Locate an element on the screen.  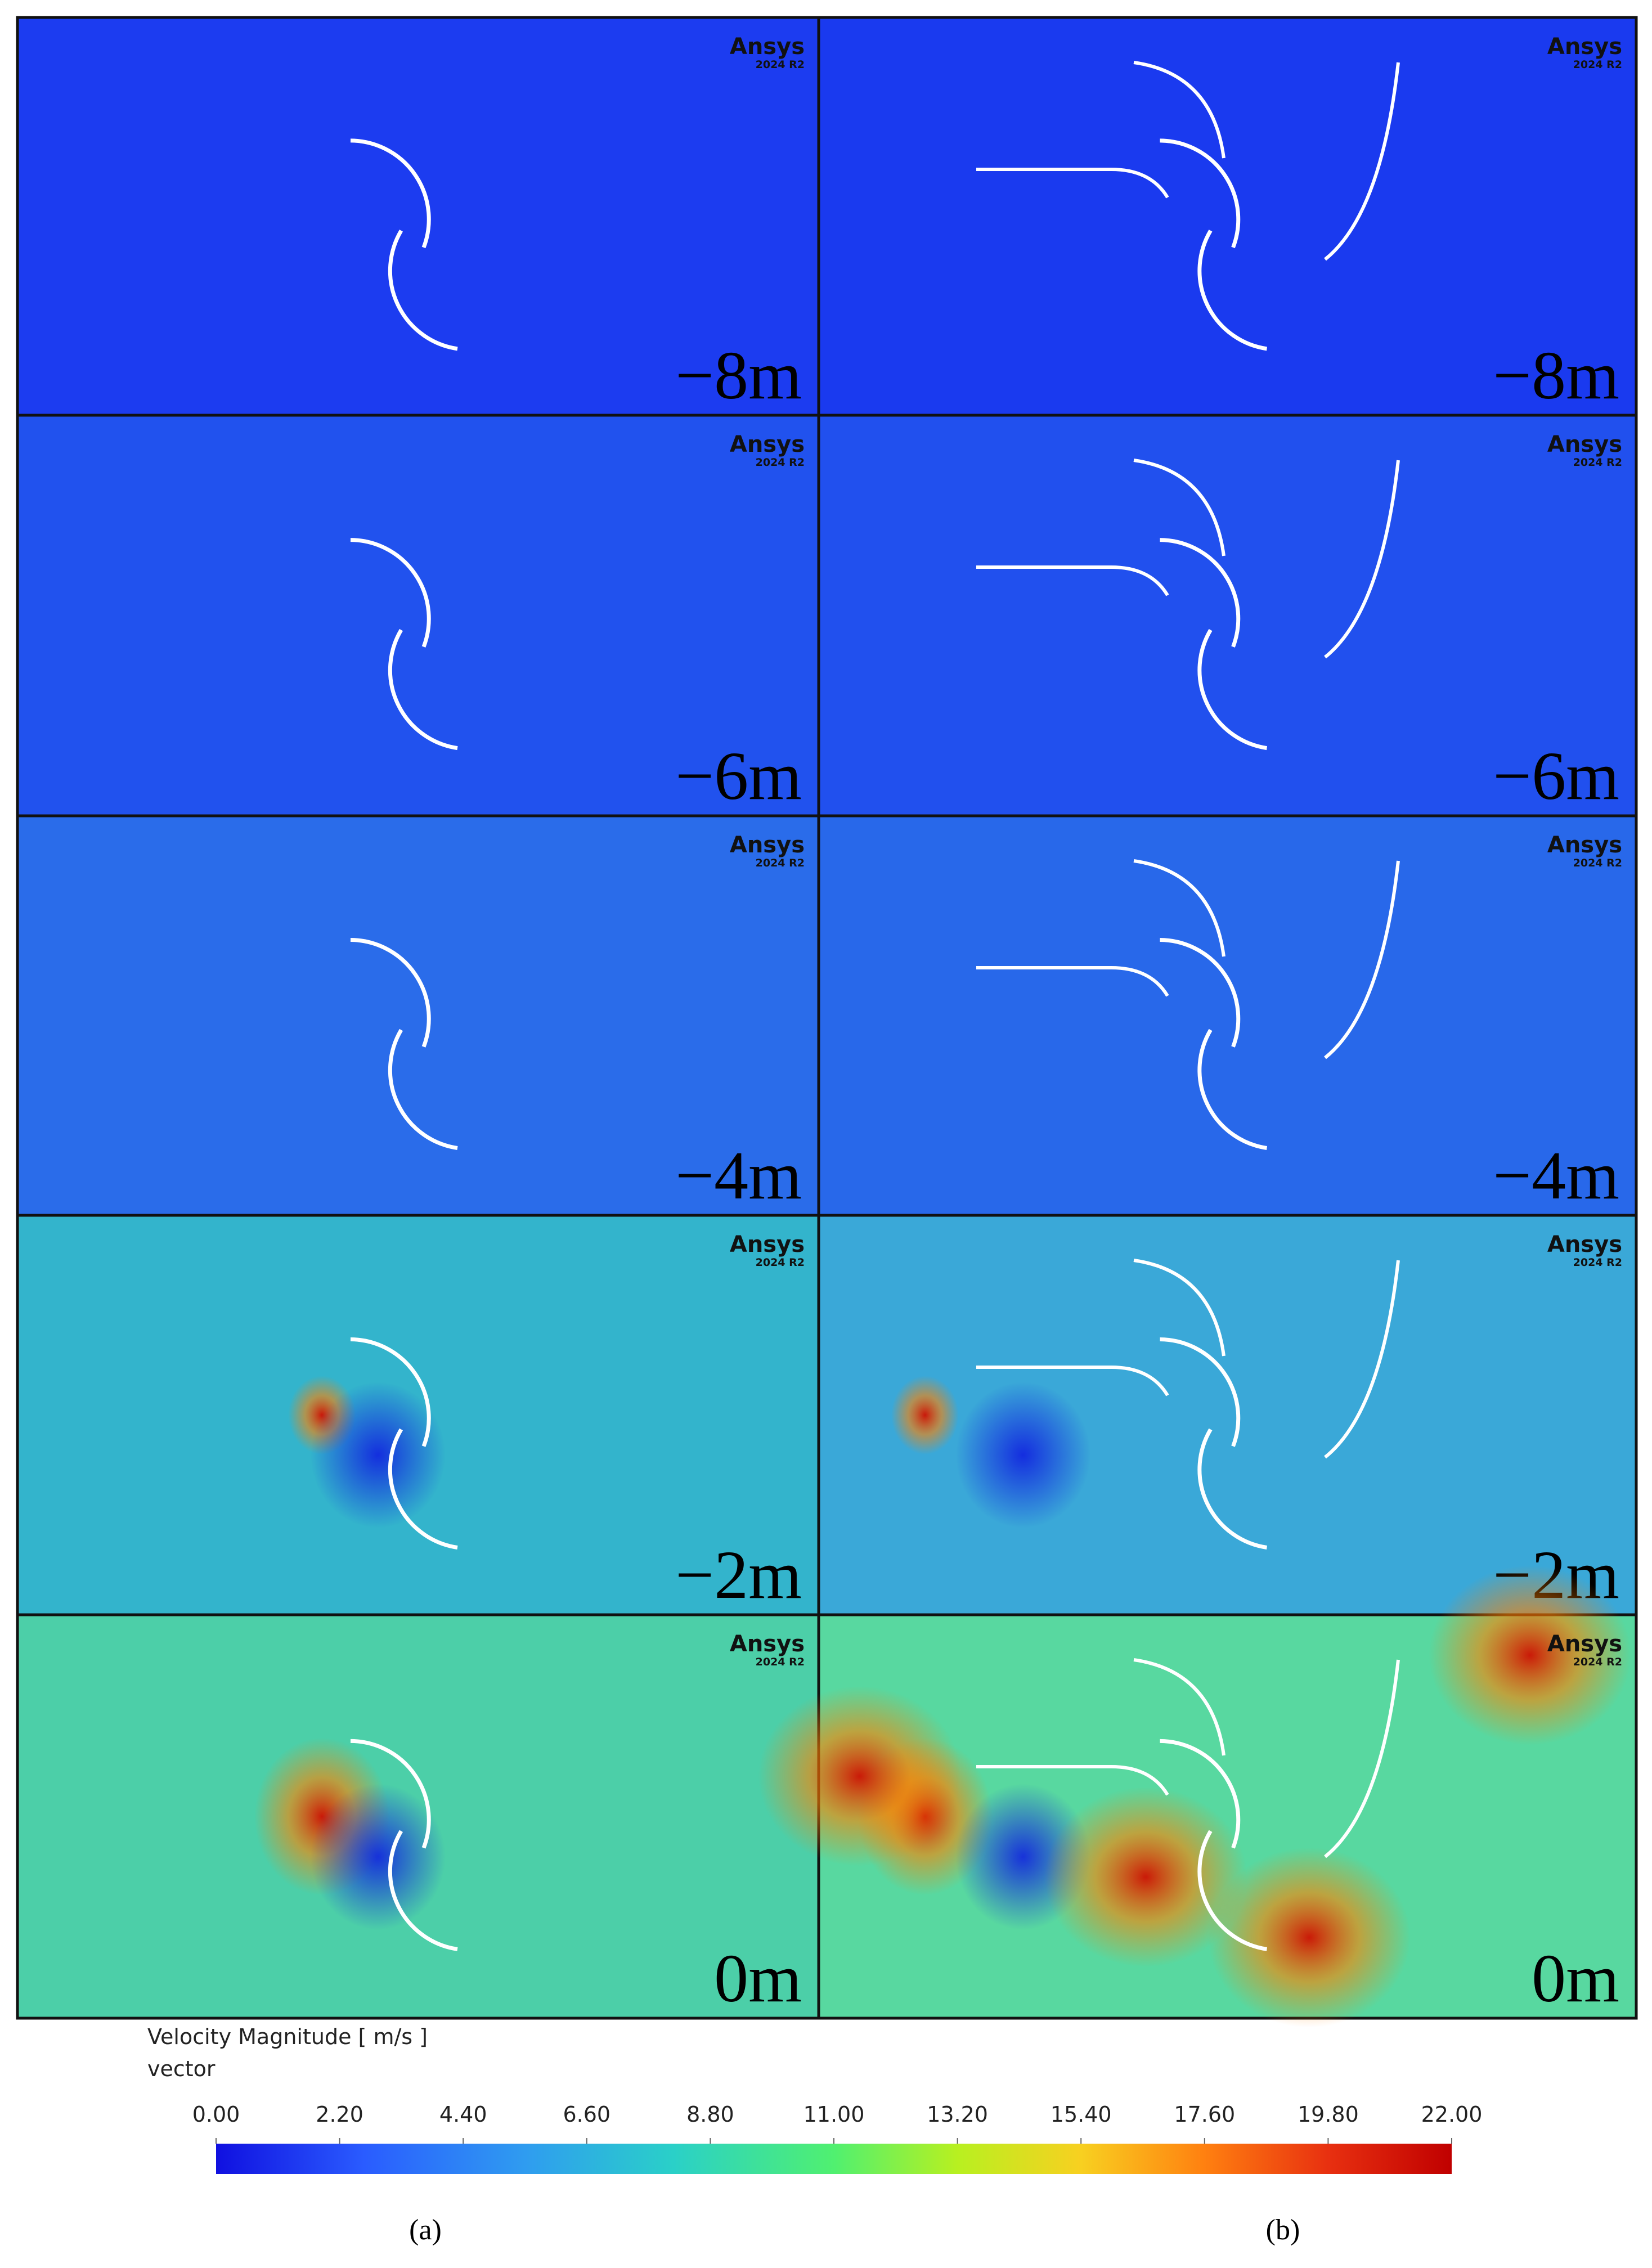
tick-label: 17.60 is located at coordinates (1204, 2114).